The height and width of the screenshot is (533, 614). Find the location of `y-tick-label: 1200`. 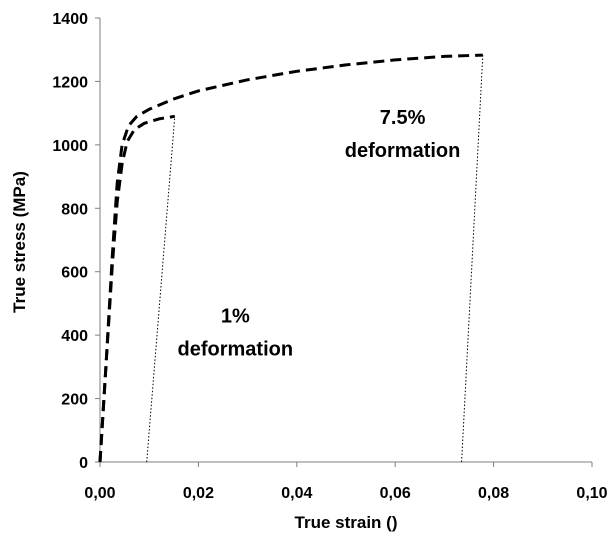

y-tick-label: 1200 is located at coordinates (70, 82).